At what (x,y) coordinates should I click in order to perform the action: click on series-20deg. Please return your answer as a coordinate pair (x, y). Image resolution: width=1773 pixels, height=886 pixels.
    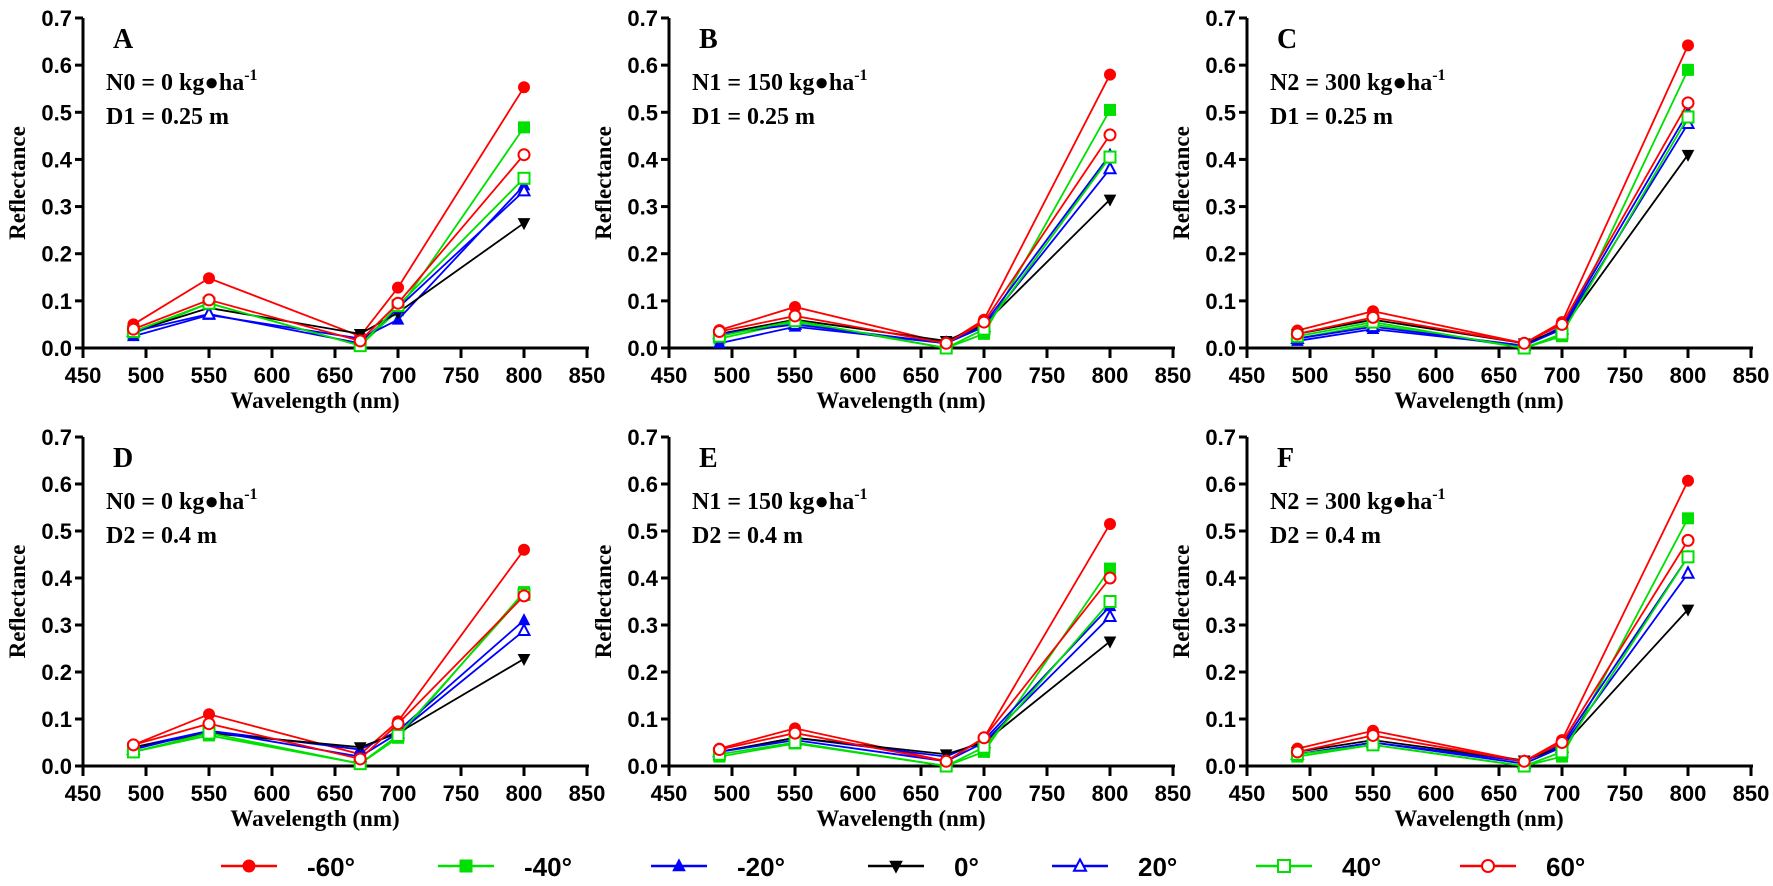
    Looking at the image, I should click on (1493, 667).